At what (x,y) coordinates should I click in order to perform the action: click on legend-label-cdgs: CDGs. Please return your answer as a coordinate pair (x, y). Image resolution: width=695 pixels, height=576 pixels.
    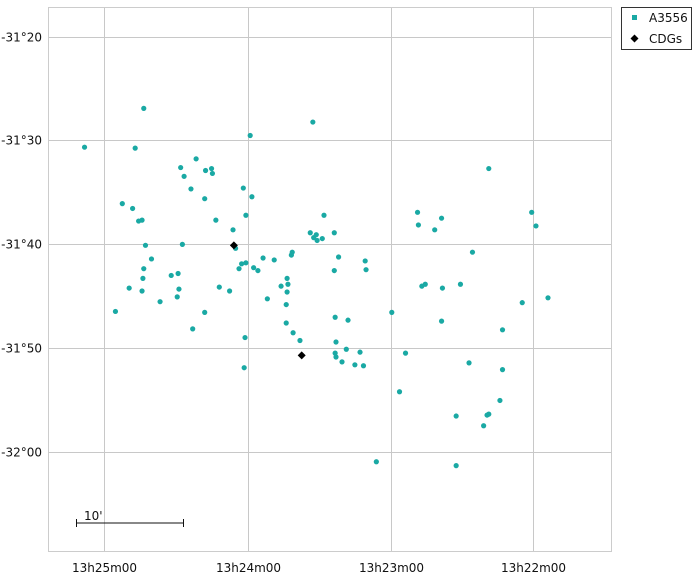
    Looking at the image, I should click on (665, 39).